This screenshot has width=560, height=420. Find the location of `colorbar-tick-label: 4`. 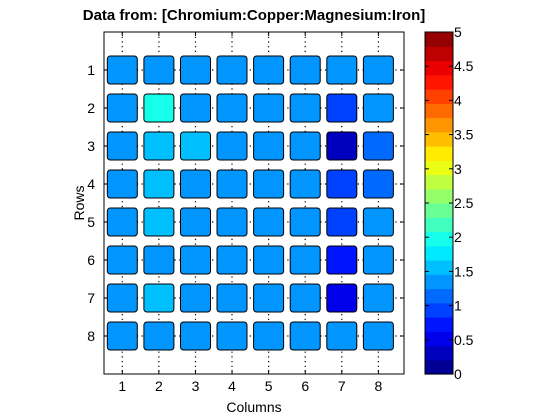

colorbar-tick-label: 4 is located at coordinates (458, 100).